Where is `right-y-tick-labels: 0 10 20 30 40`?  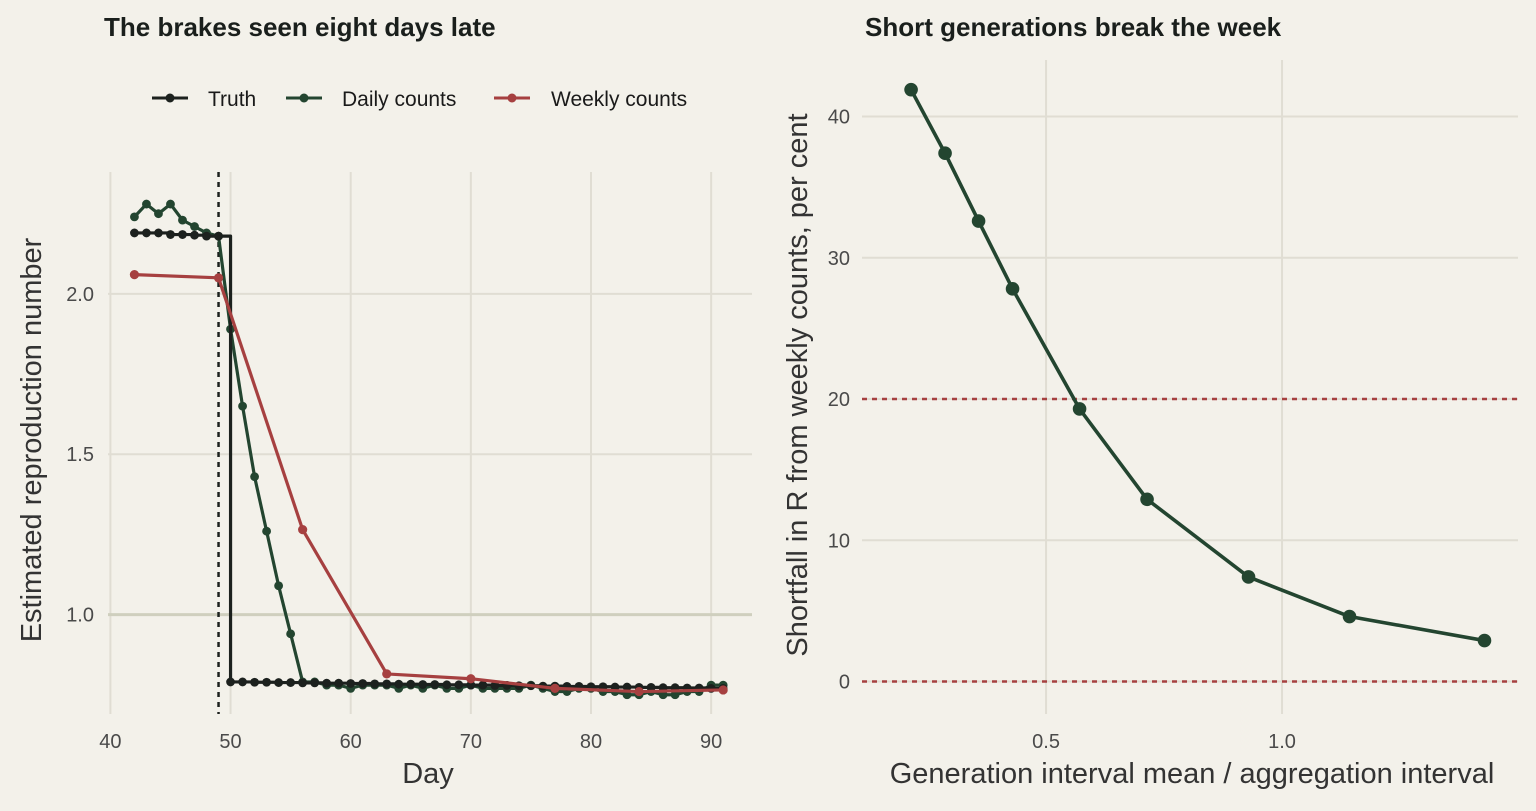 right-y-tick-labels: 0 10 20 30 40 is located at coordinates (839, 400).